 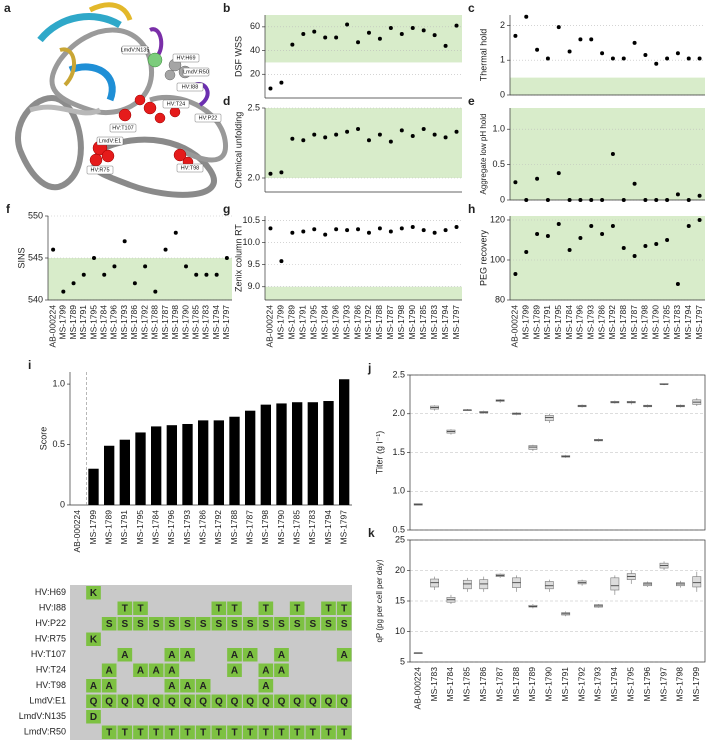 What do you see at coordinates (8, 209) in the screenshot?
I see `panel-label: f` at bounding box center [8, 209].